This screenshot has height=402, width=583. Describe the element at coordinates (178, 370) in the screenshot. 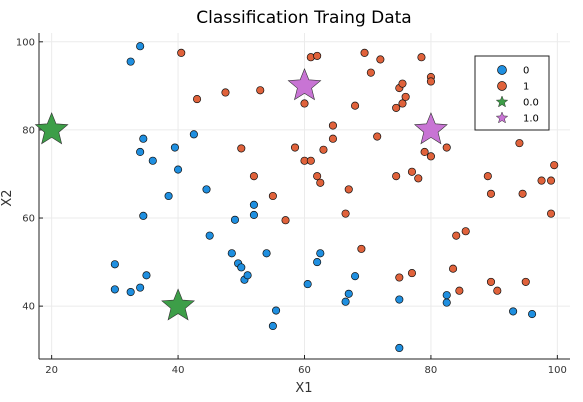

I see `x-tick-label: 40` at that location.